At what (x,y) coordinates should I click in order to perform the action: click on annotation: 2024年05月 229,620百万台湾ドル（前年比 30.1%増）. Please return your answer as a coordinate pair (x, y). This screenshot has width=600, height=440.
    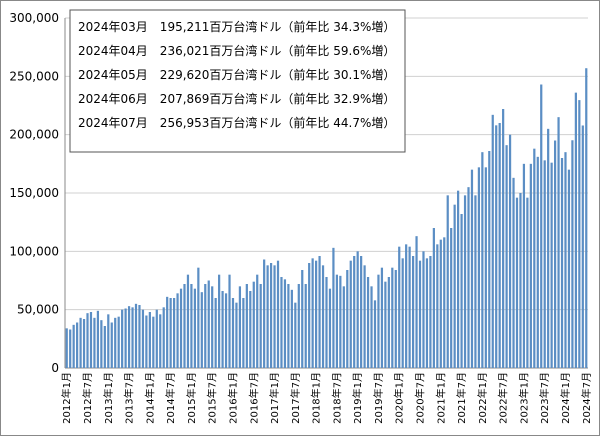
    Looking at the image, I should click on (236, 74).